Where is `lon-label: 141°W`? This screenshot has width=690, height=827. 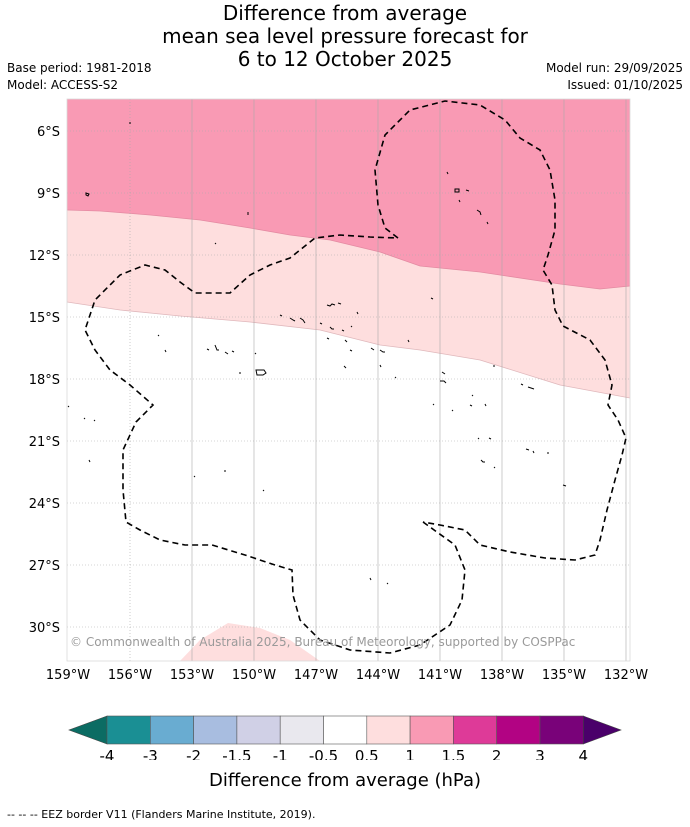 lon-label: 141°W is located at coordinates (440, 675).